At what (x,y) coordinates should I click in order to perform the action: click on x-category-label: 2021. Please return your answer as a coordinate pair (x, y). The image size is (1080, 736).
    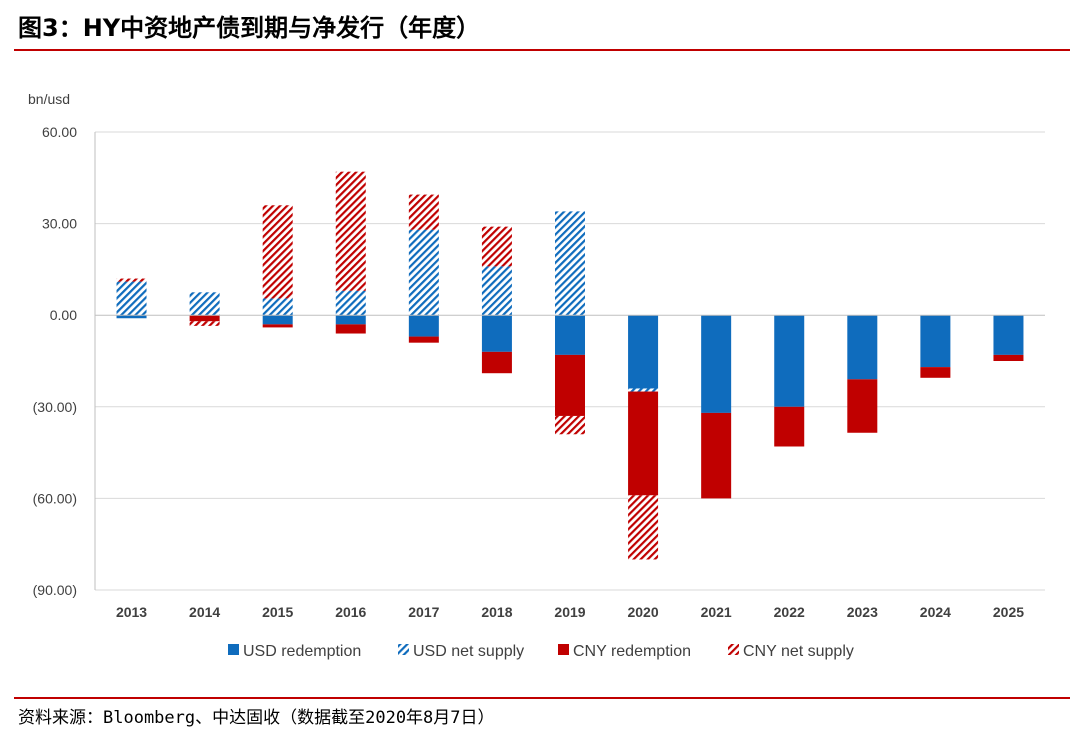
    Looking at the image, I should click on (716, 612).